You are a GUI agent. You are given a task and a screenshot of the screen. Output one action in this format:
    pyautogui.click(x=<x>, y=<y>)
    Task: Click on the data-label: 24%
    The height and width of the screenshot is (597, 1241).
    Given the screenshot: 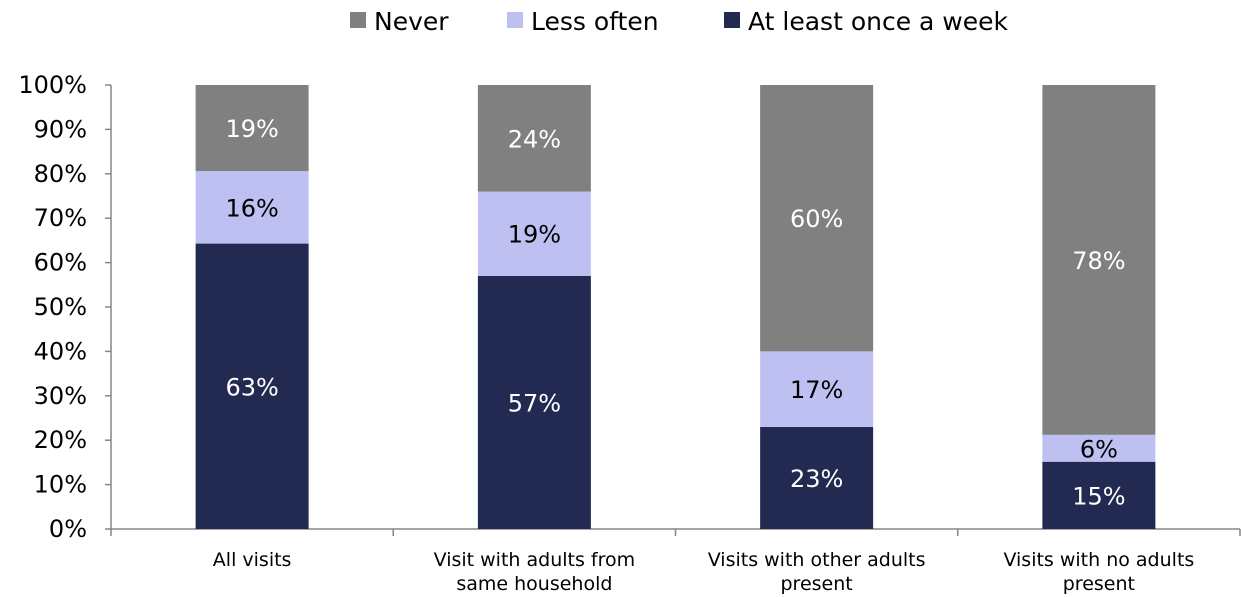 What is the action you would take?
    pyautogui.click(x=534, y=139)
    